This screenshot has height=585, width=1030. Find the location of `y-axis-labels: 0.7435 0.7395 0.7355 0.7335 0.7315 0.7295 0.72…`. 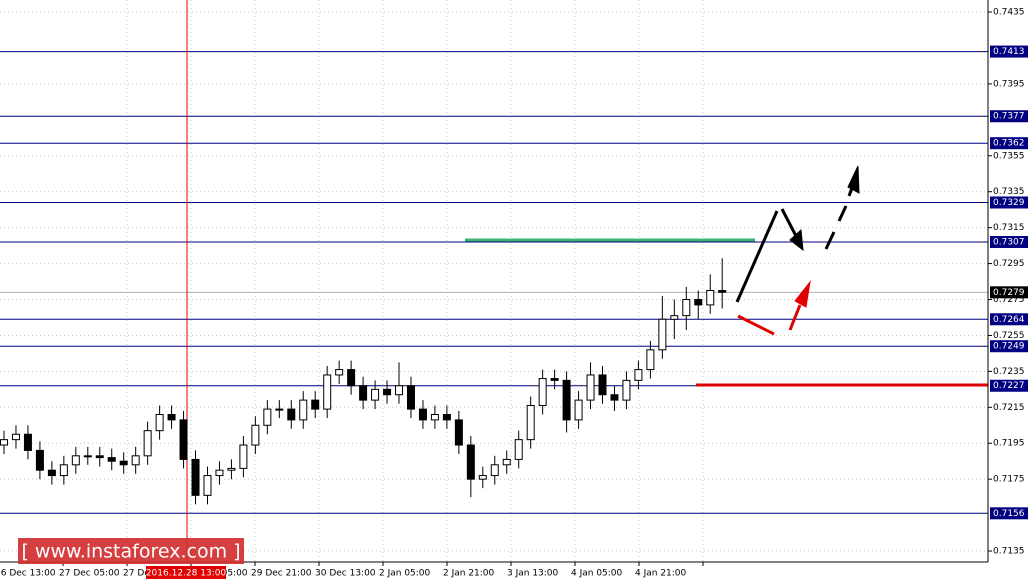

y-axis-labels: 0.7435 0.7395 0.7355 0.7335 0.7315 0.7295 0.72… is located at coordinates (1008, 282).